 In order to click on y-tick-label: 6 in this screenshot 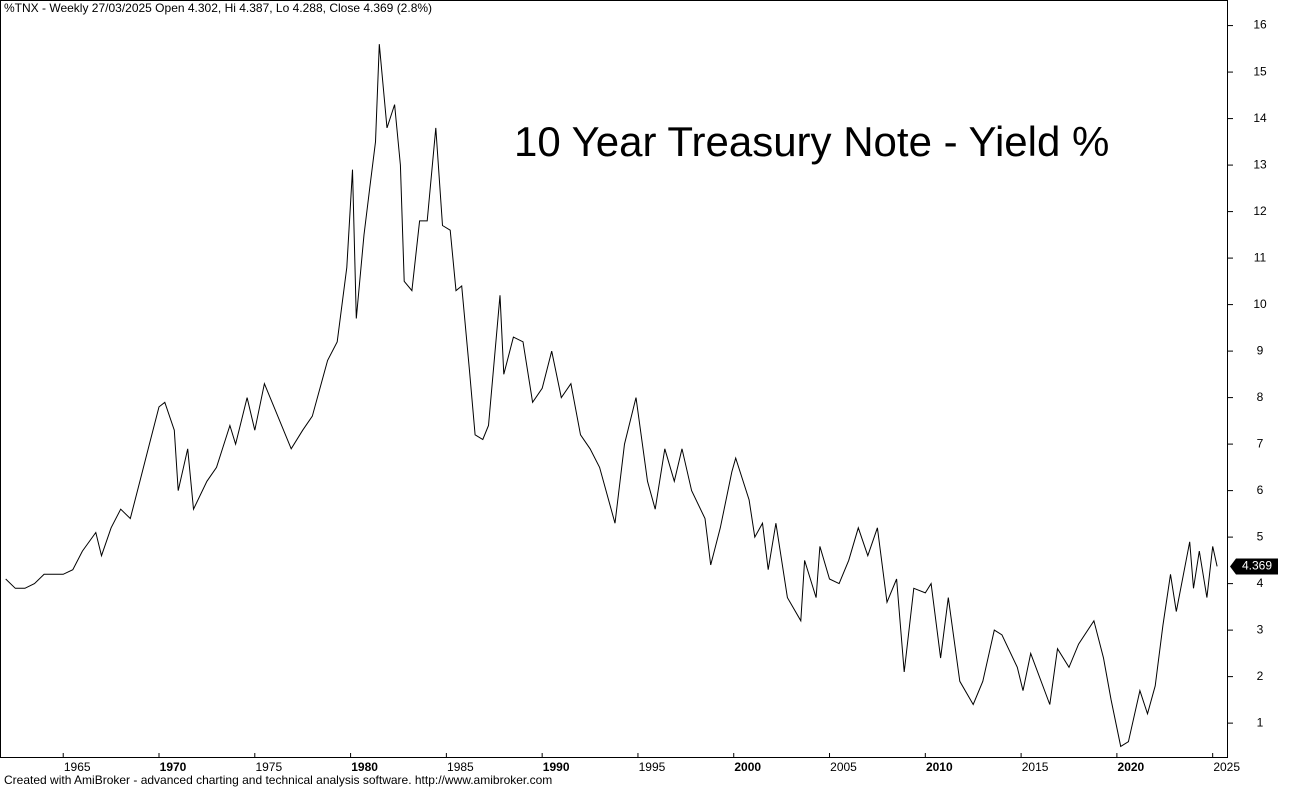, I will do `click(1260, 490)`.